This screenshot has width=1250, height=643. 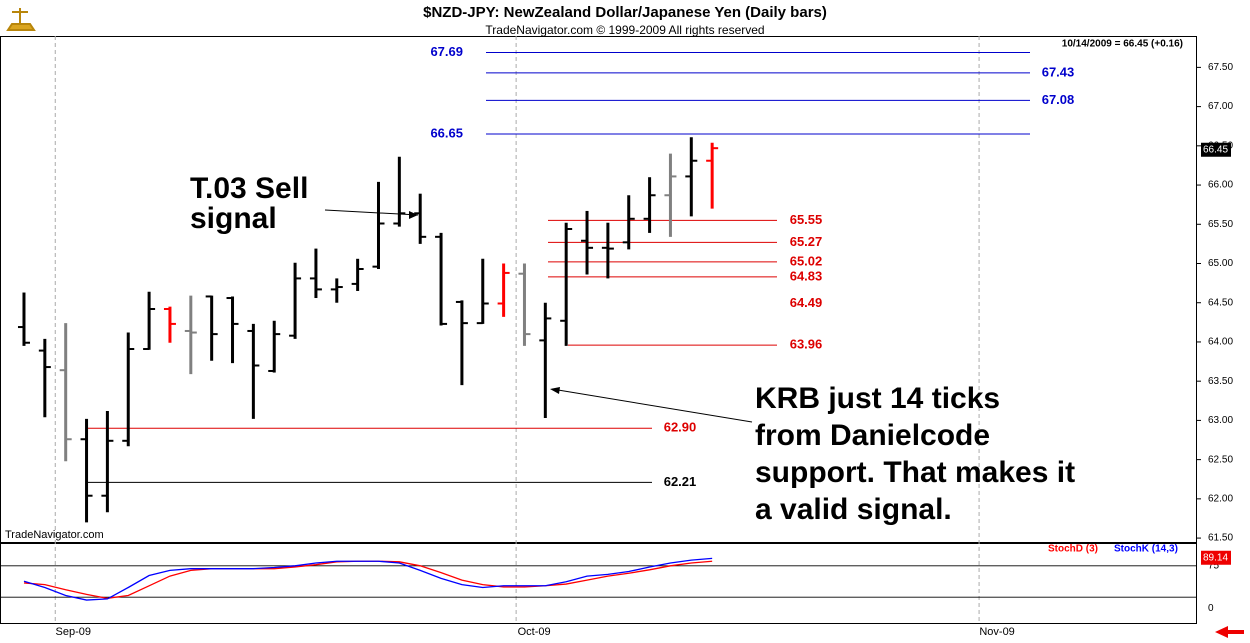 I want to click on annotation: from Danielcode, so click(x=872, y=435).